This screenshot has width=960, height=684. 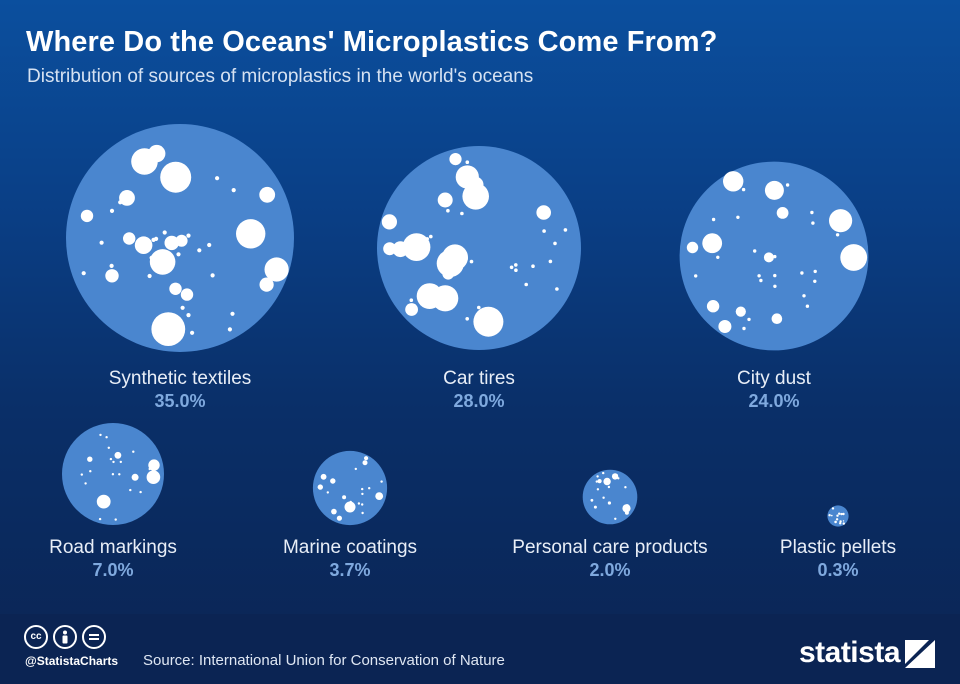 I want to click on bubble-circle-marine-coatings, so click(x=350, y=488).